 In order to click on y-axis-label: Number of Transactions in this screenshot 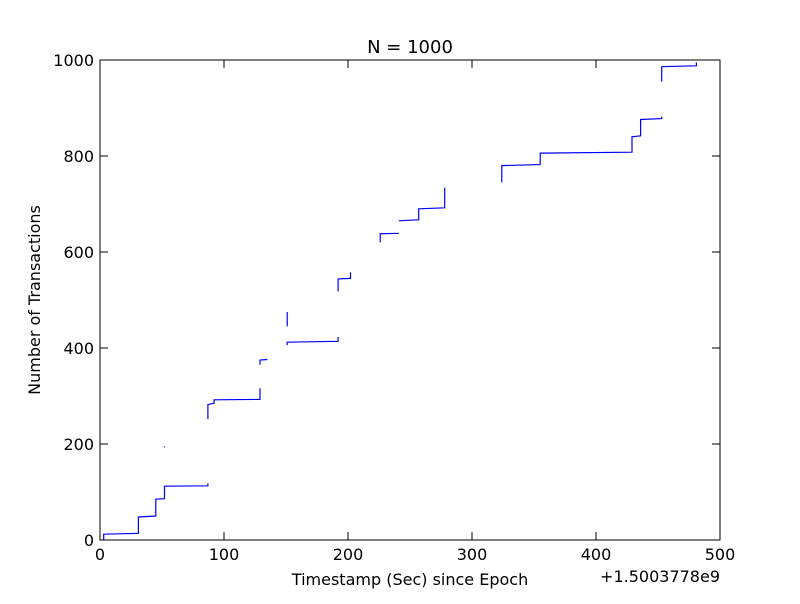, I will do `click(34, 300)`.